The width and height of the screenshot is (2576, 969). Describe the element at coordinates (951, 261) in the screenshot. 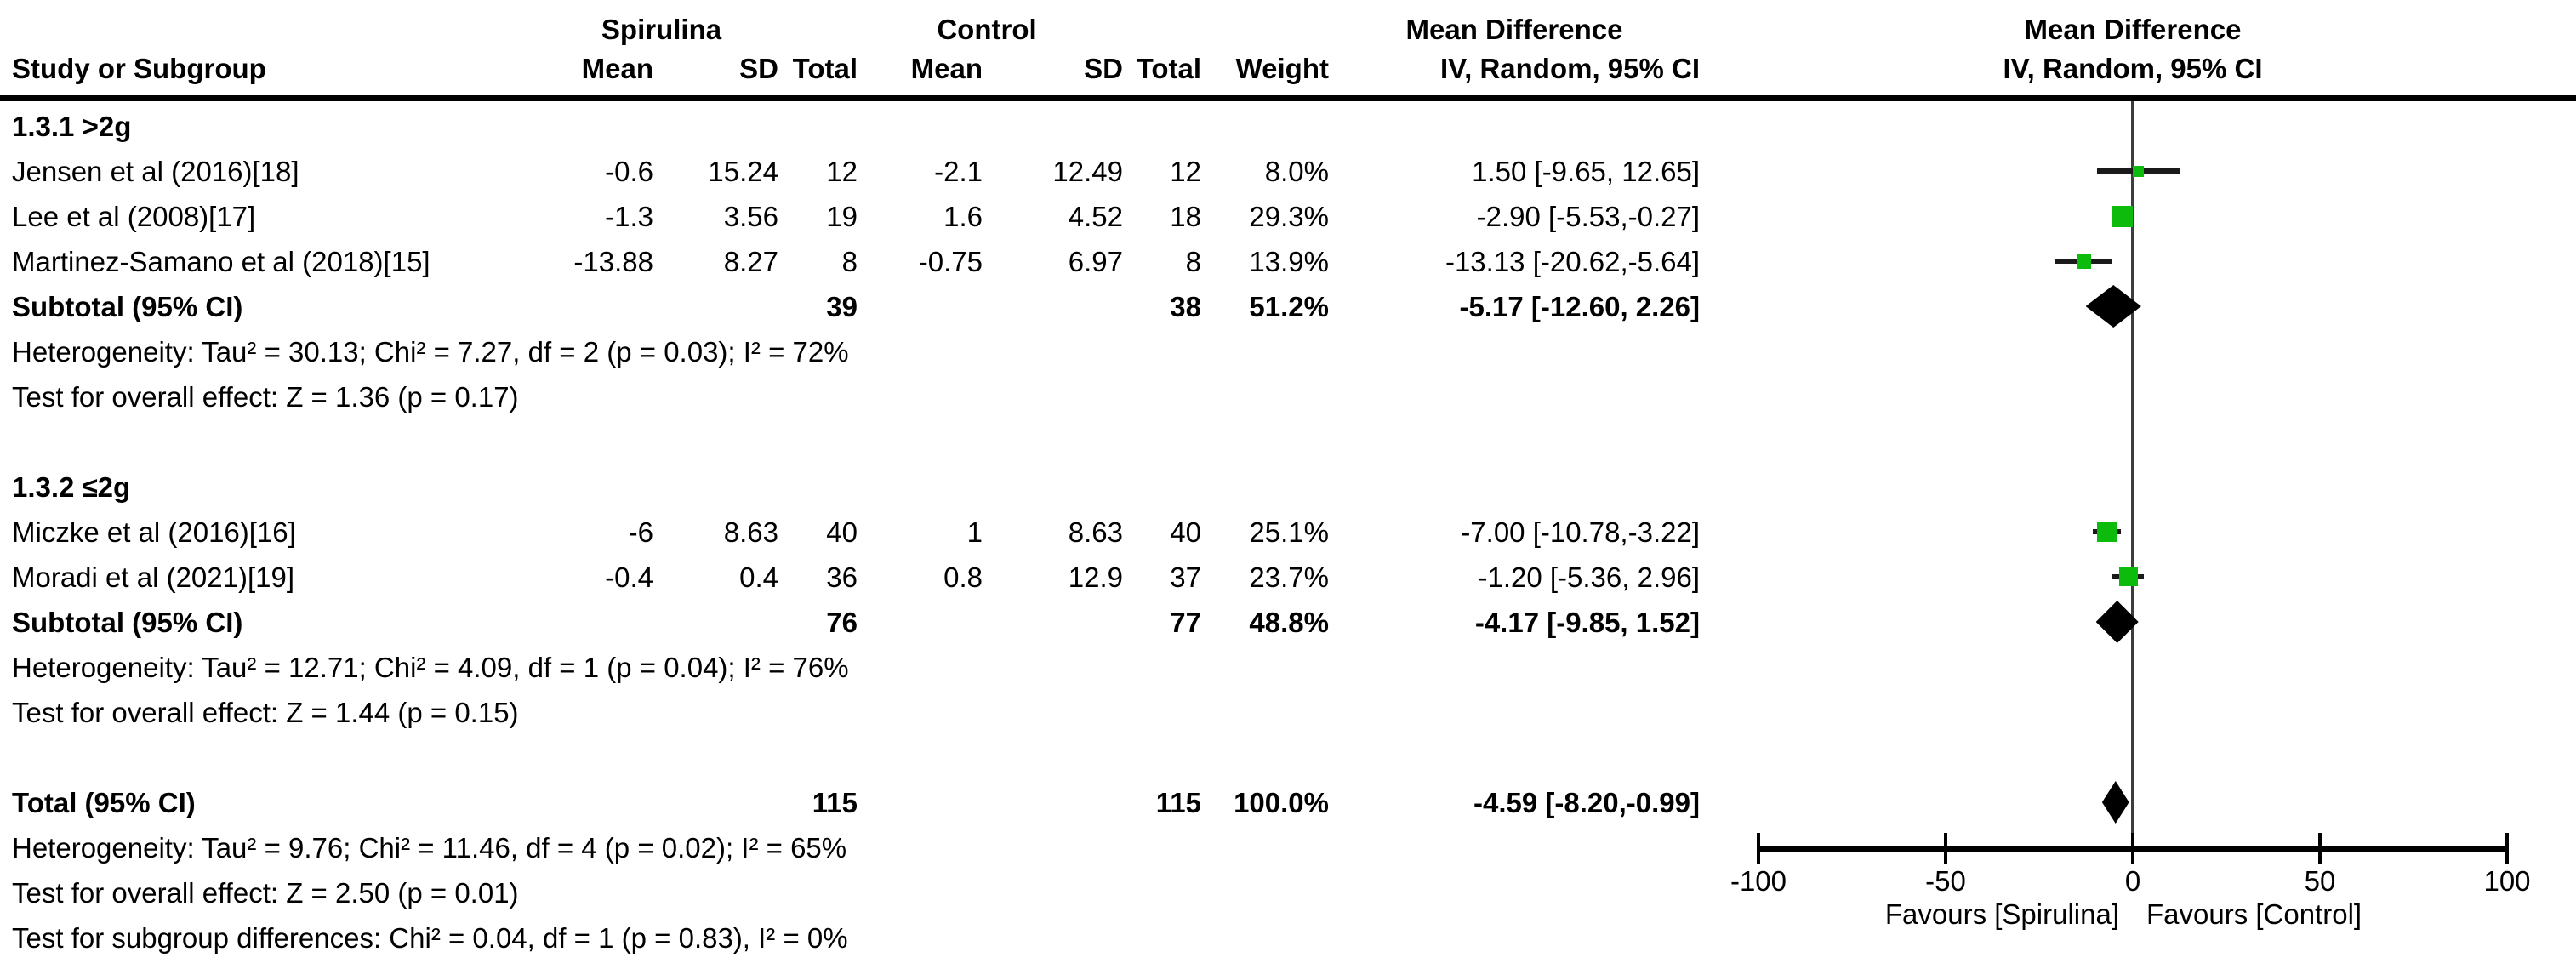

I see `mean2-cell: -0.75` at that location.